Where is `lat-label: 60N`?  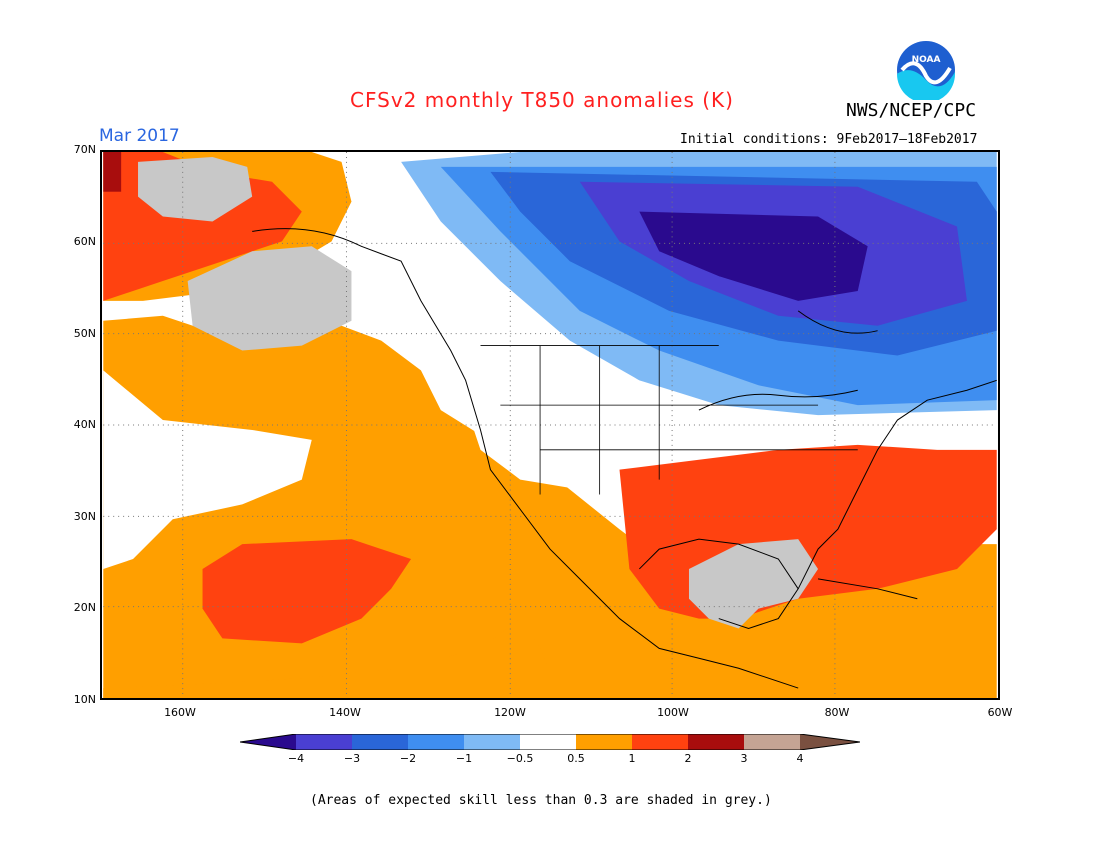 lat-label: 60N is located at coordinates (84, 241).